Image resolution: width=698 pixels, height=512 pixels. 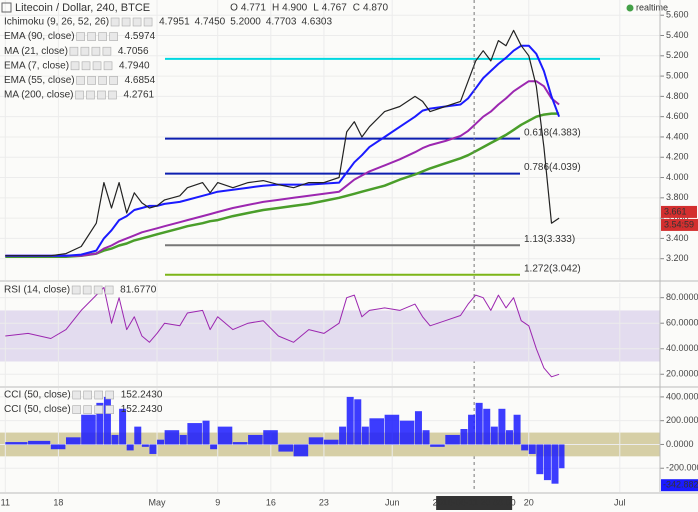 What do you see at coordinates (677, 96) in the screenshot?
I see `y-tick-label: 4.800` at bounding box center [677, 96].